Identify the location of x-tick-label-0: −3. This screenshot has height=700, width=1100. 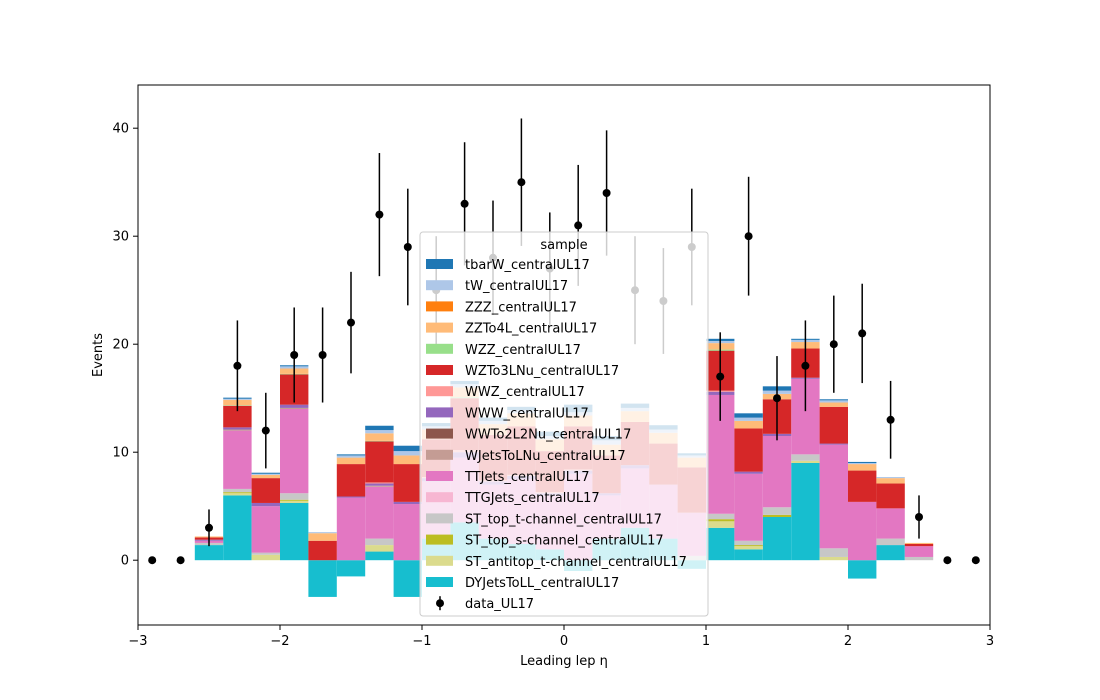
(137, 641).